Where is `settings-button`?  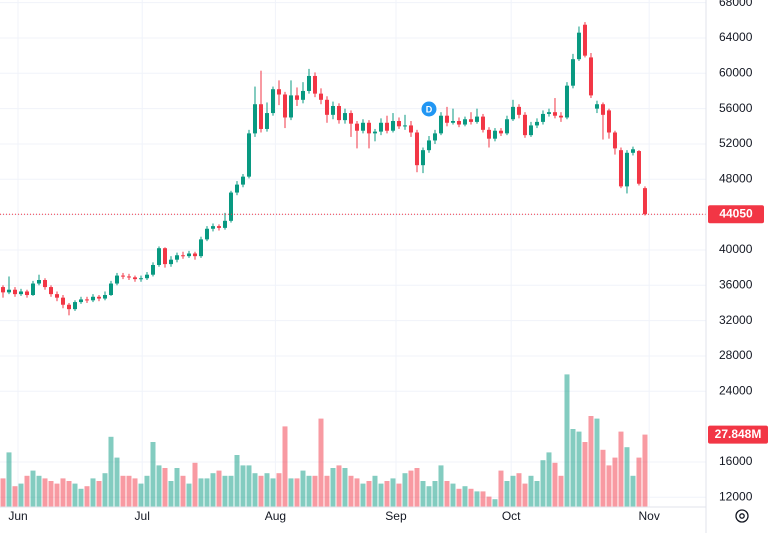 settings-button is located at coordinates (742, 516).